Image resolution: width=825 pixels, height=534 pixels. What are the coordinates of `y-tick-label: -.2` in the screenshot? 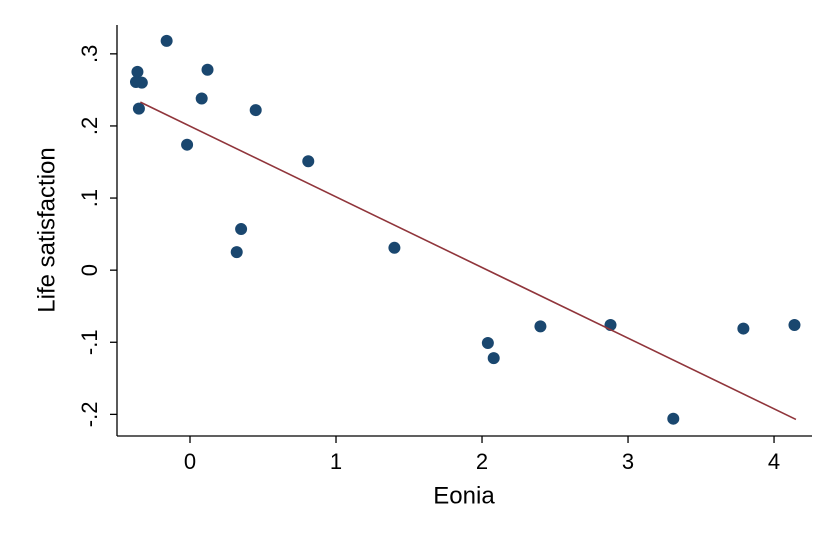 It's located at (89, 415).